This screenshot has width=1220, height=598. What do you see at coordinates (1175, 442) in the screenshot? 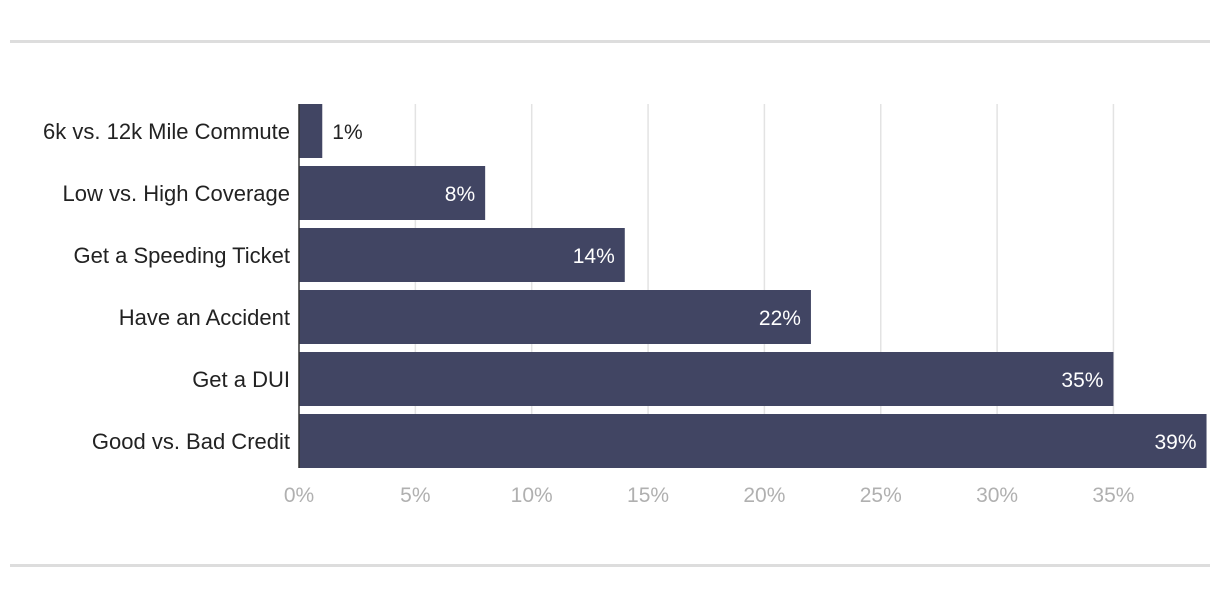
I see `data-label: 39%` at bounding box center [1175, 442].